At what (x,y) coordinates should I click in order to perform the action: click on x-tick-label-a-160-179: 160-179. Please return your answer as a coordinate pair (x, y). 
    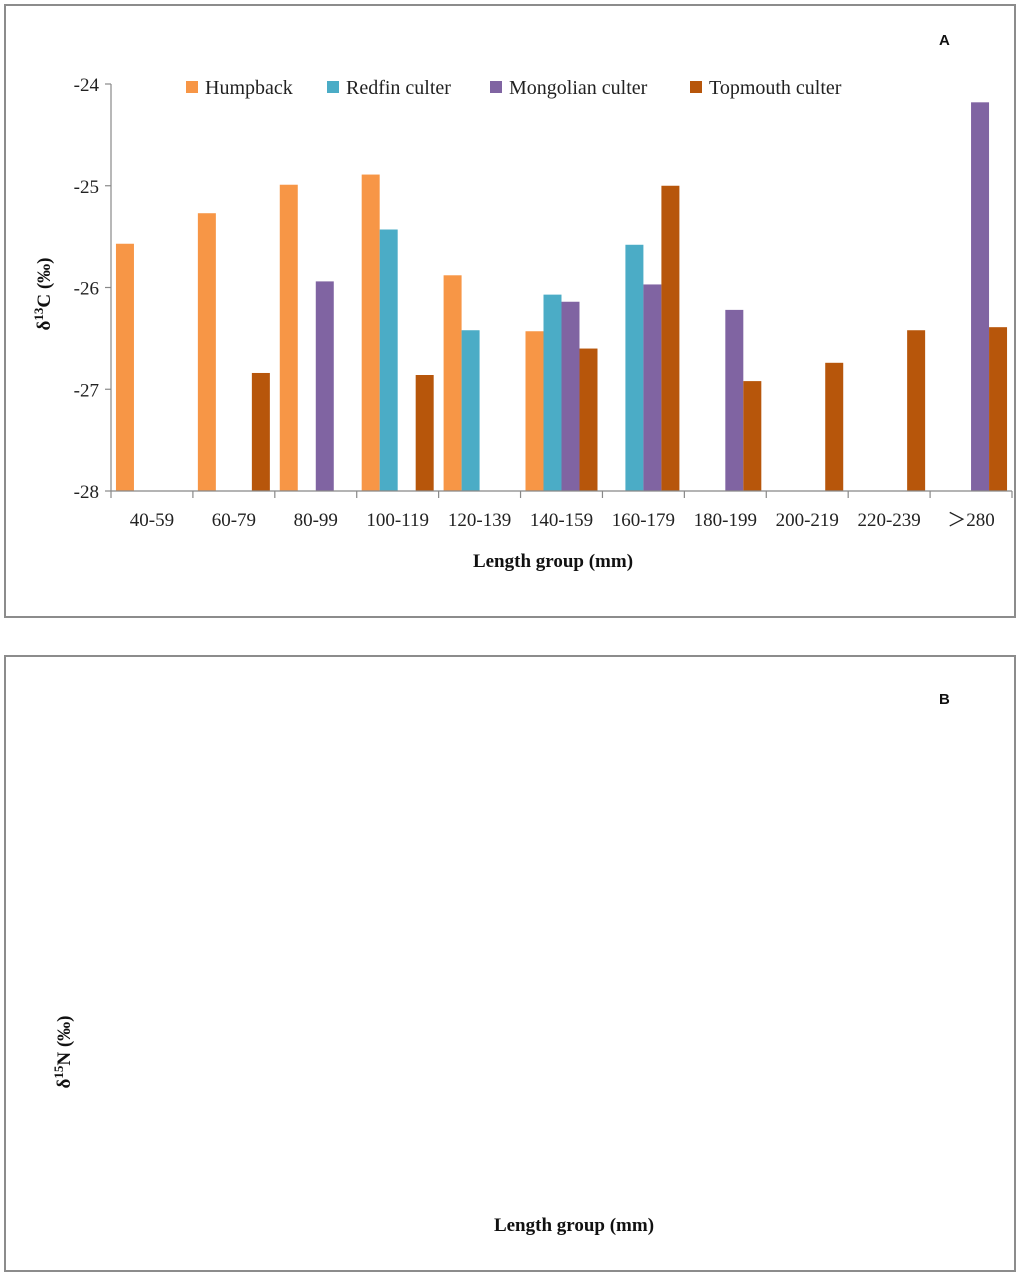
    Looking at the image, I should click on (643, 520).